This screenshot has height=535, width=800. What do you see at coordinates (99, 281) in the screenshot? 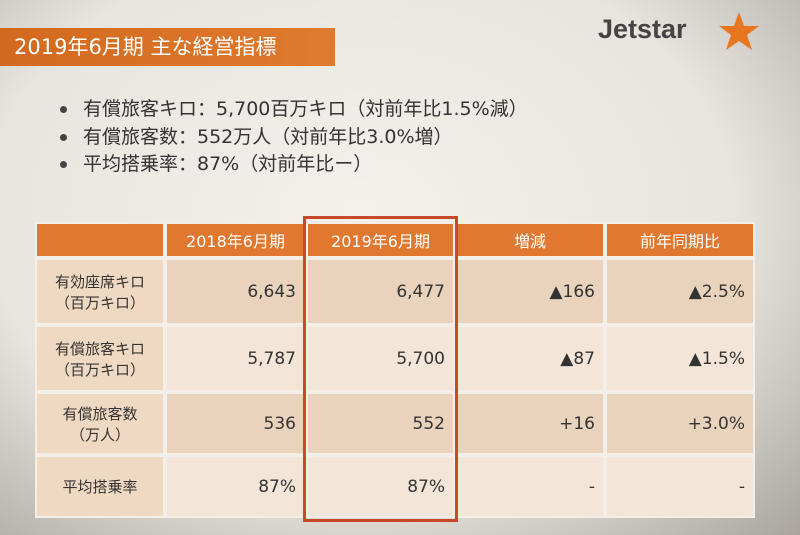
I see `label-line: 有効座席キロ` at bounding box center [99, 281].